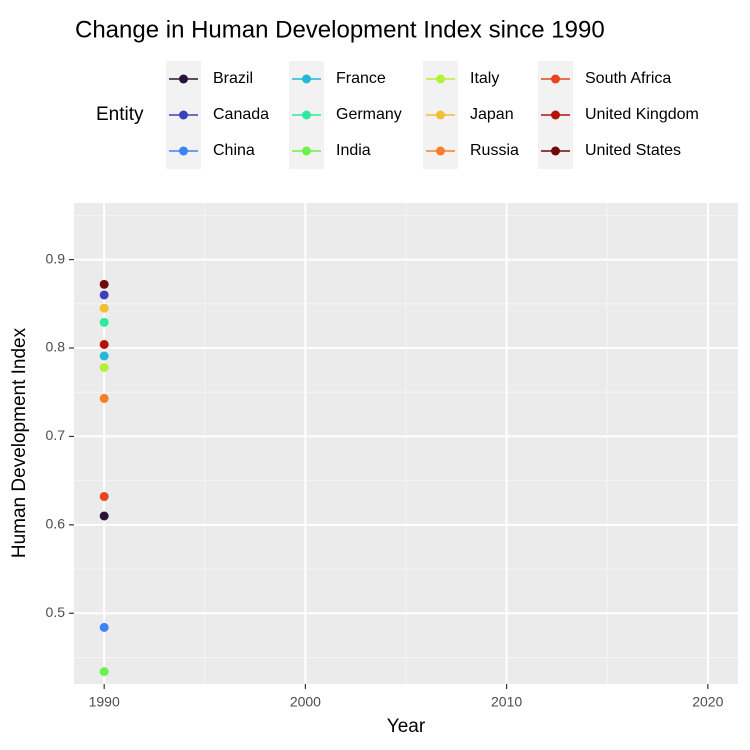 The width and height of the screenshot is (750, 750). What do you see at coordinates (353, 150) in the screenshot?
I see `legend-label: India` at bounding box center [353, 150].